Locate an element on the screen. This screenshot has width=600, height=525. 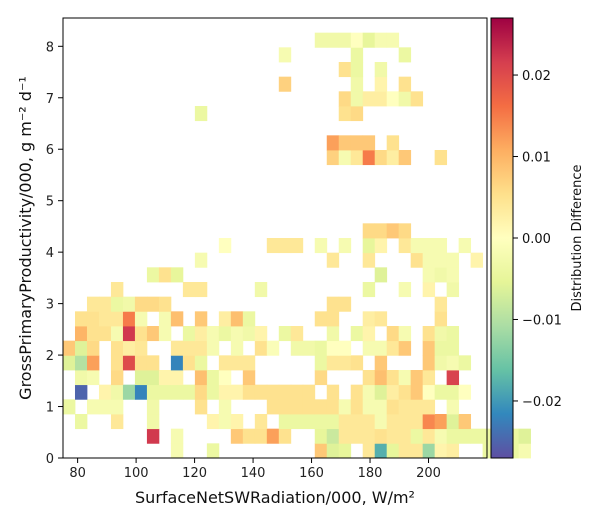
colorbar-tick-label: 0.01 is located at coordinates (536, 158).